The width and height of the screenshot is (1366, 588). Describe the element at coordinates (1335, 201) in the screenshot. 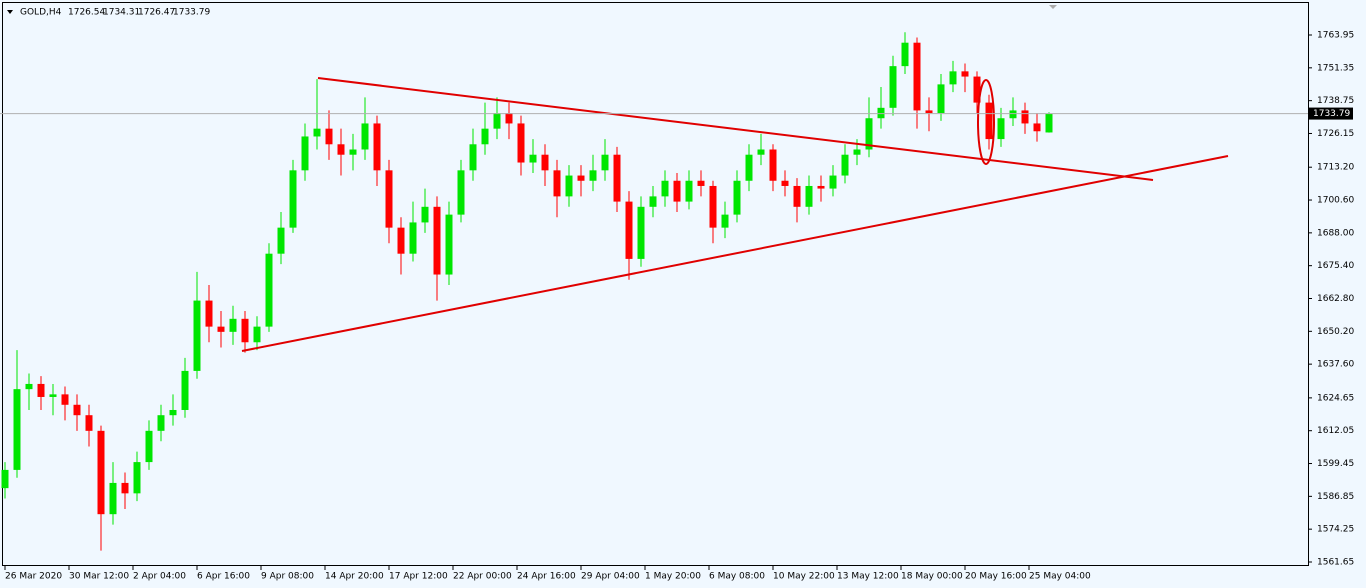

I see `y-tick-label: 1700.60` at that location.